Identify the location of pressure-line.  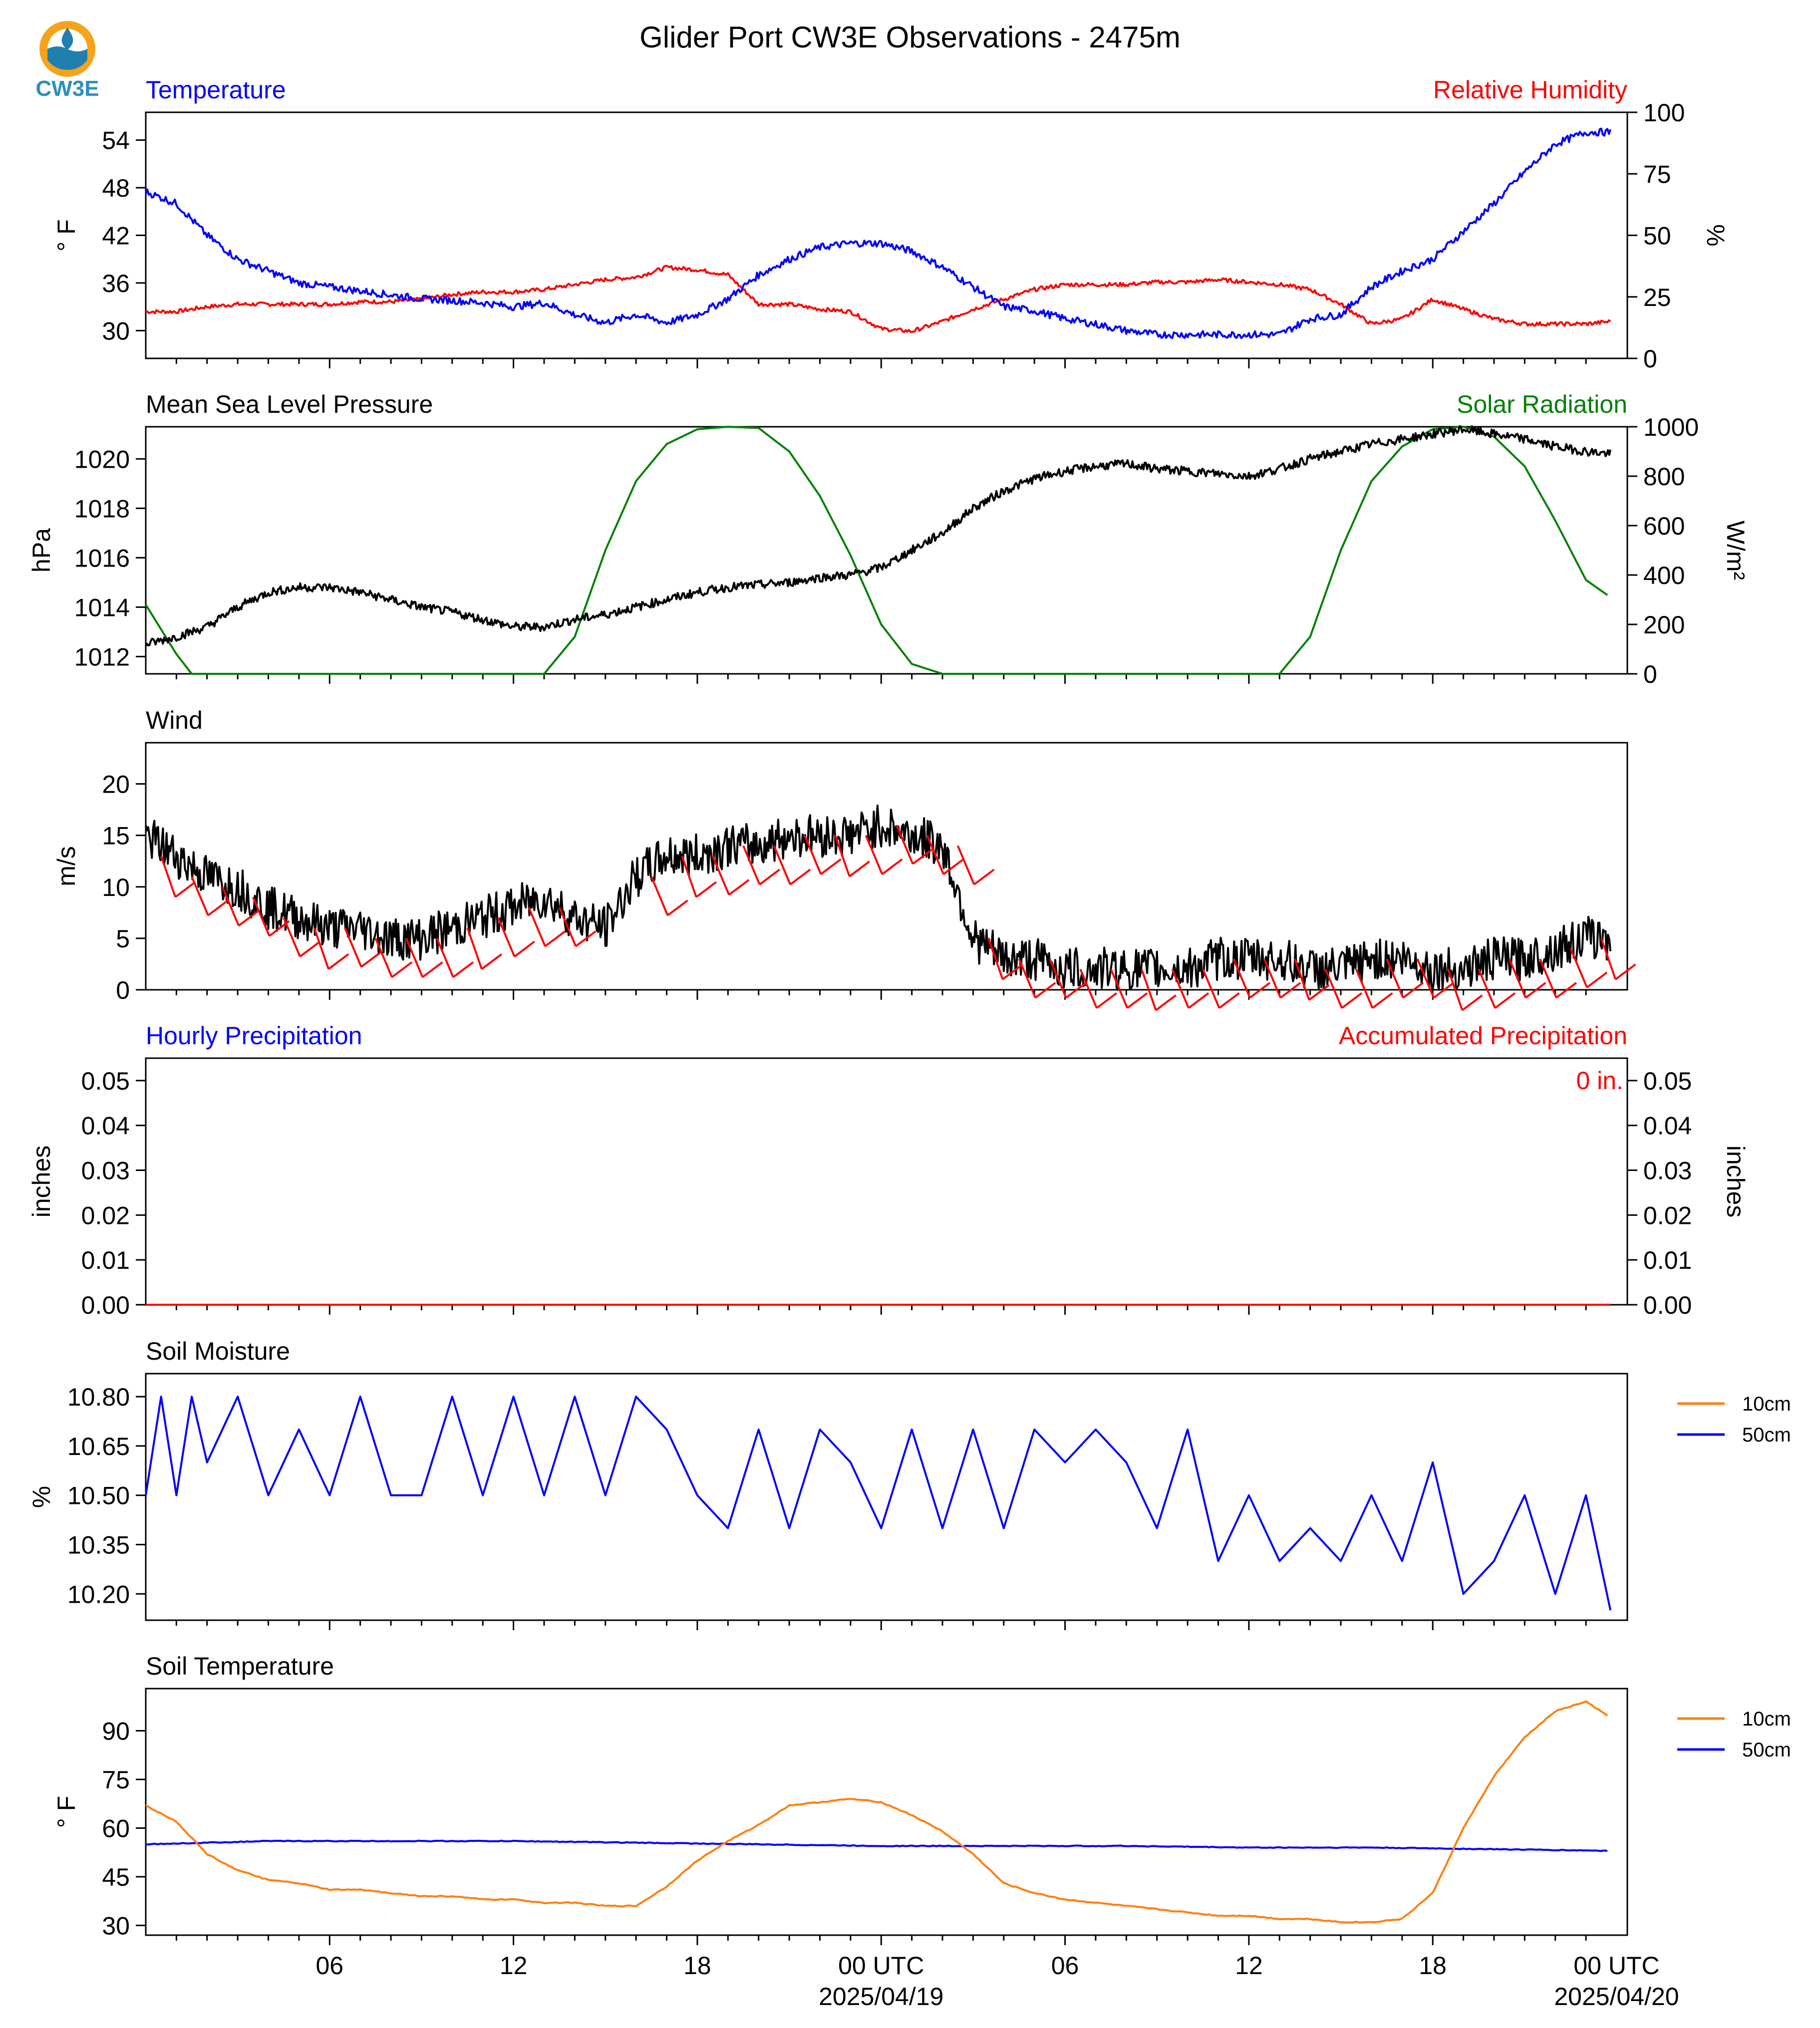
(878, 536).